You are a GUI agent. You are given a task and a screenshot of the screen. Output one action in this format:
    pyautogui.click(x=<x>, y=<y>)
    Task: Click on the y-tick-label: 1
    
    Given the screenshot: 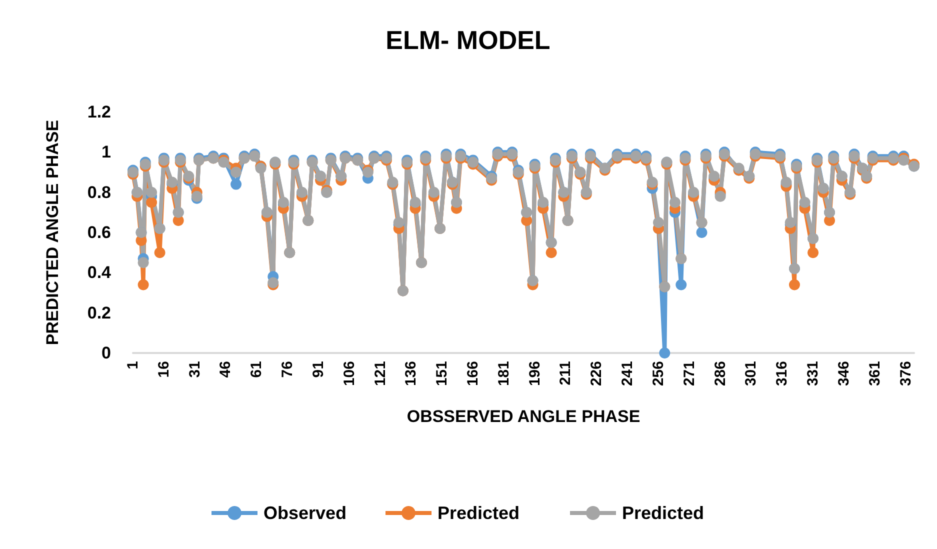 What is the action you would take?
    pyautogui.click(x=106, y=152)
    